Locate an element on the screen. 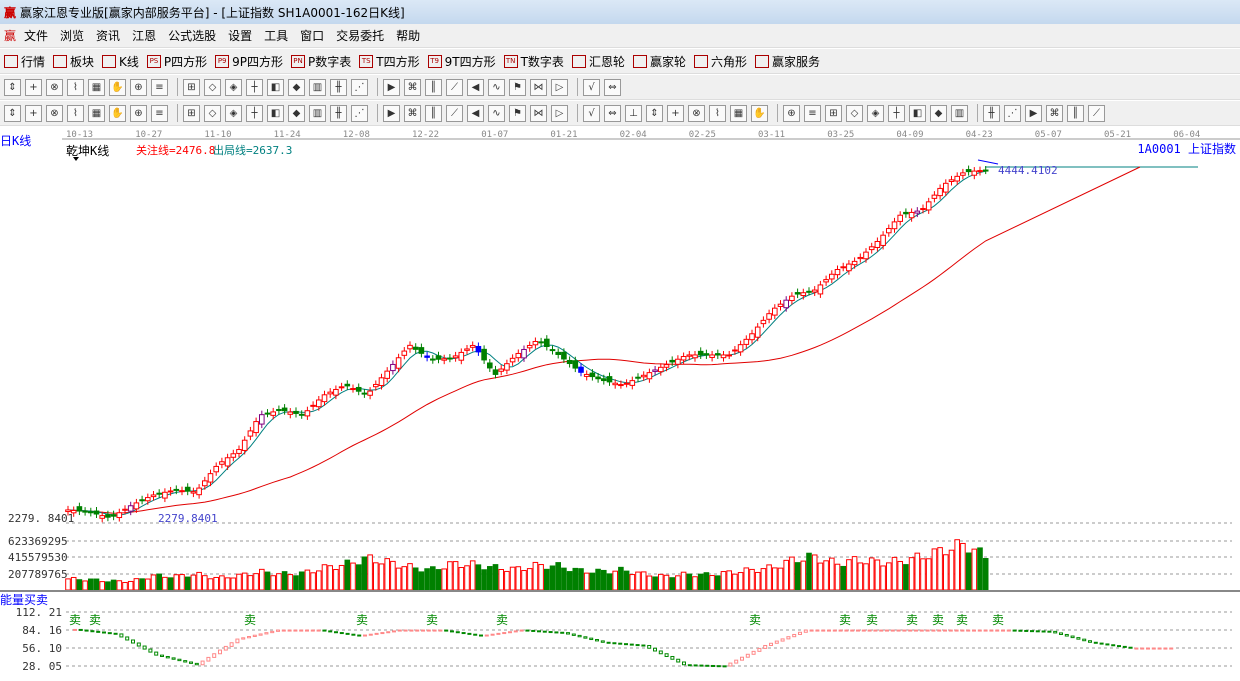 The image size is (1240, 681). toolbar-button: TN T数字表 is located at coordinates (533, 61).